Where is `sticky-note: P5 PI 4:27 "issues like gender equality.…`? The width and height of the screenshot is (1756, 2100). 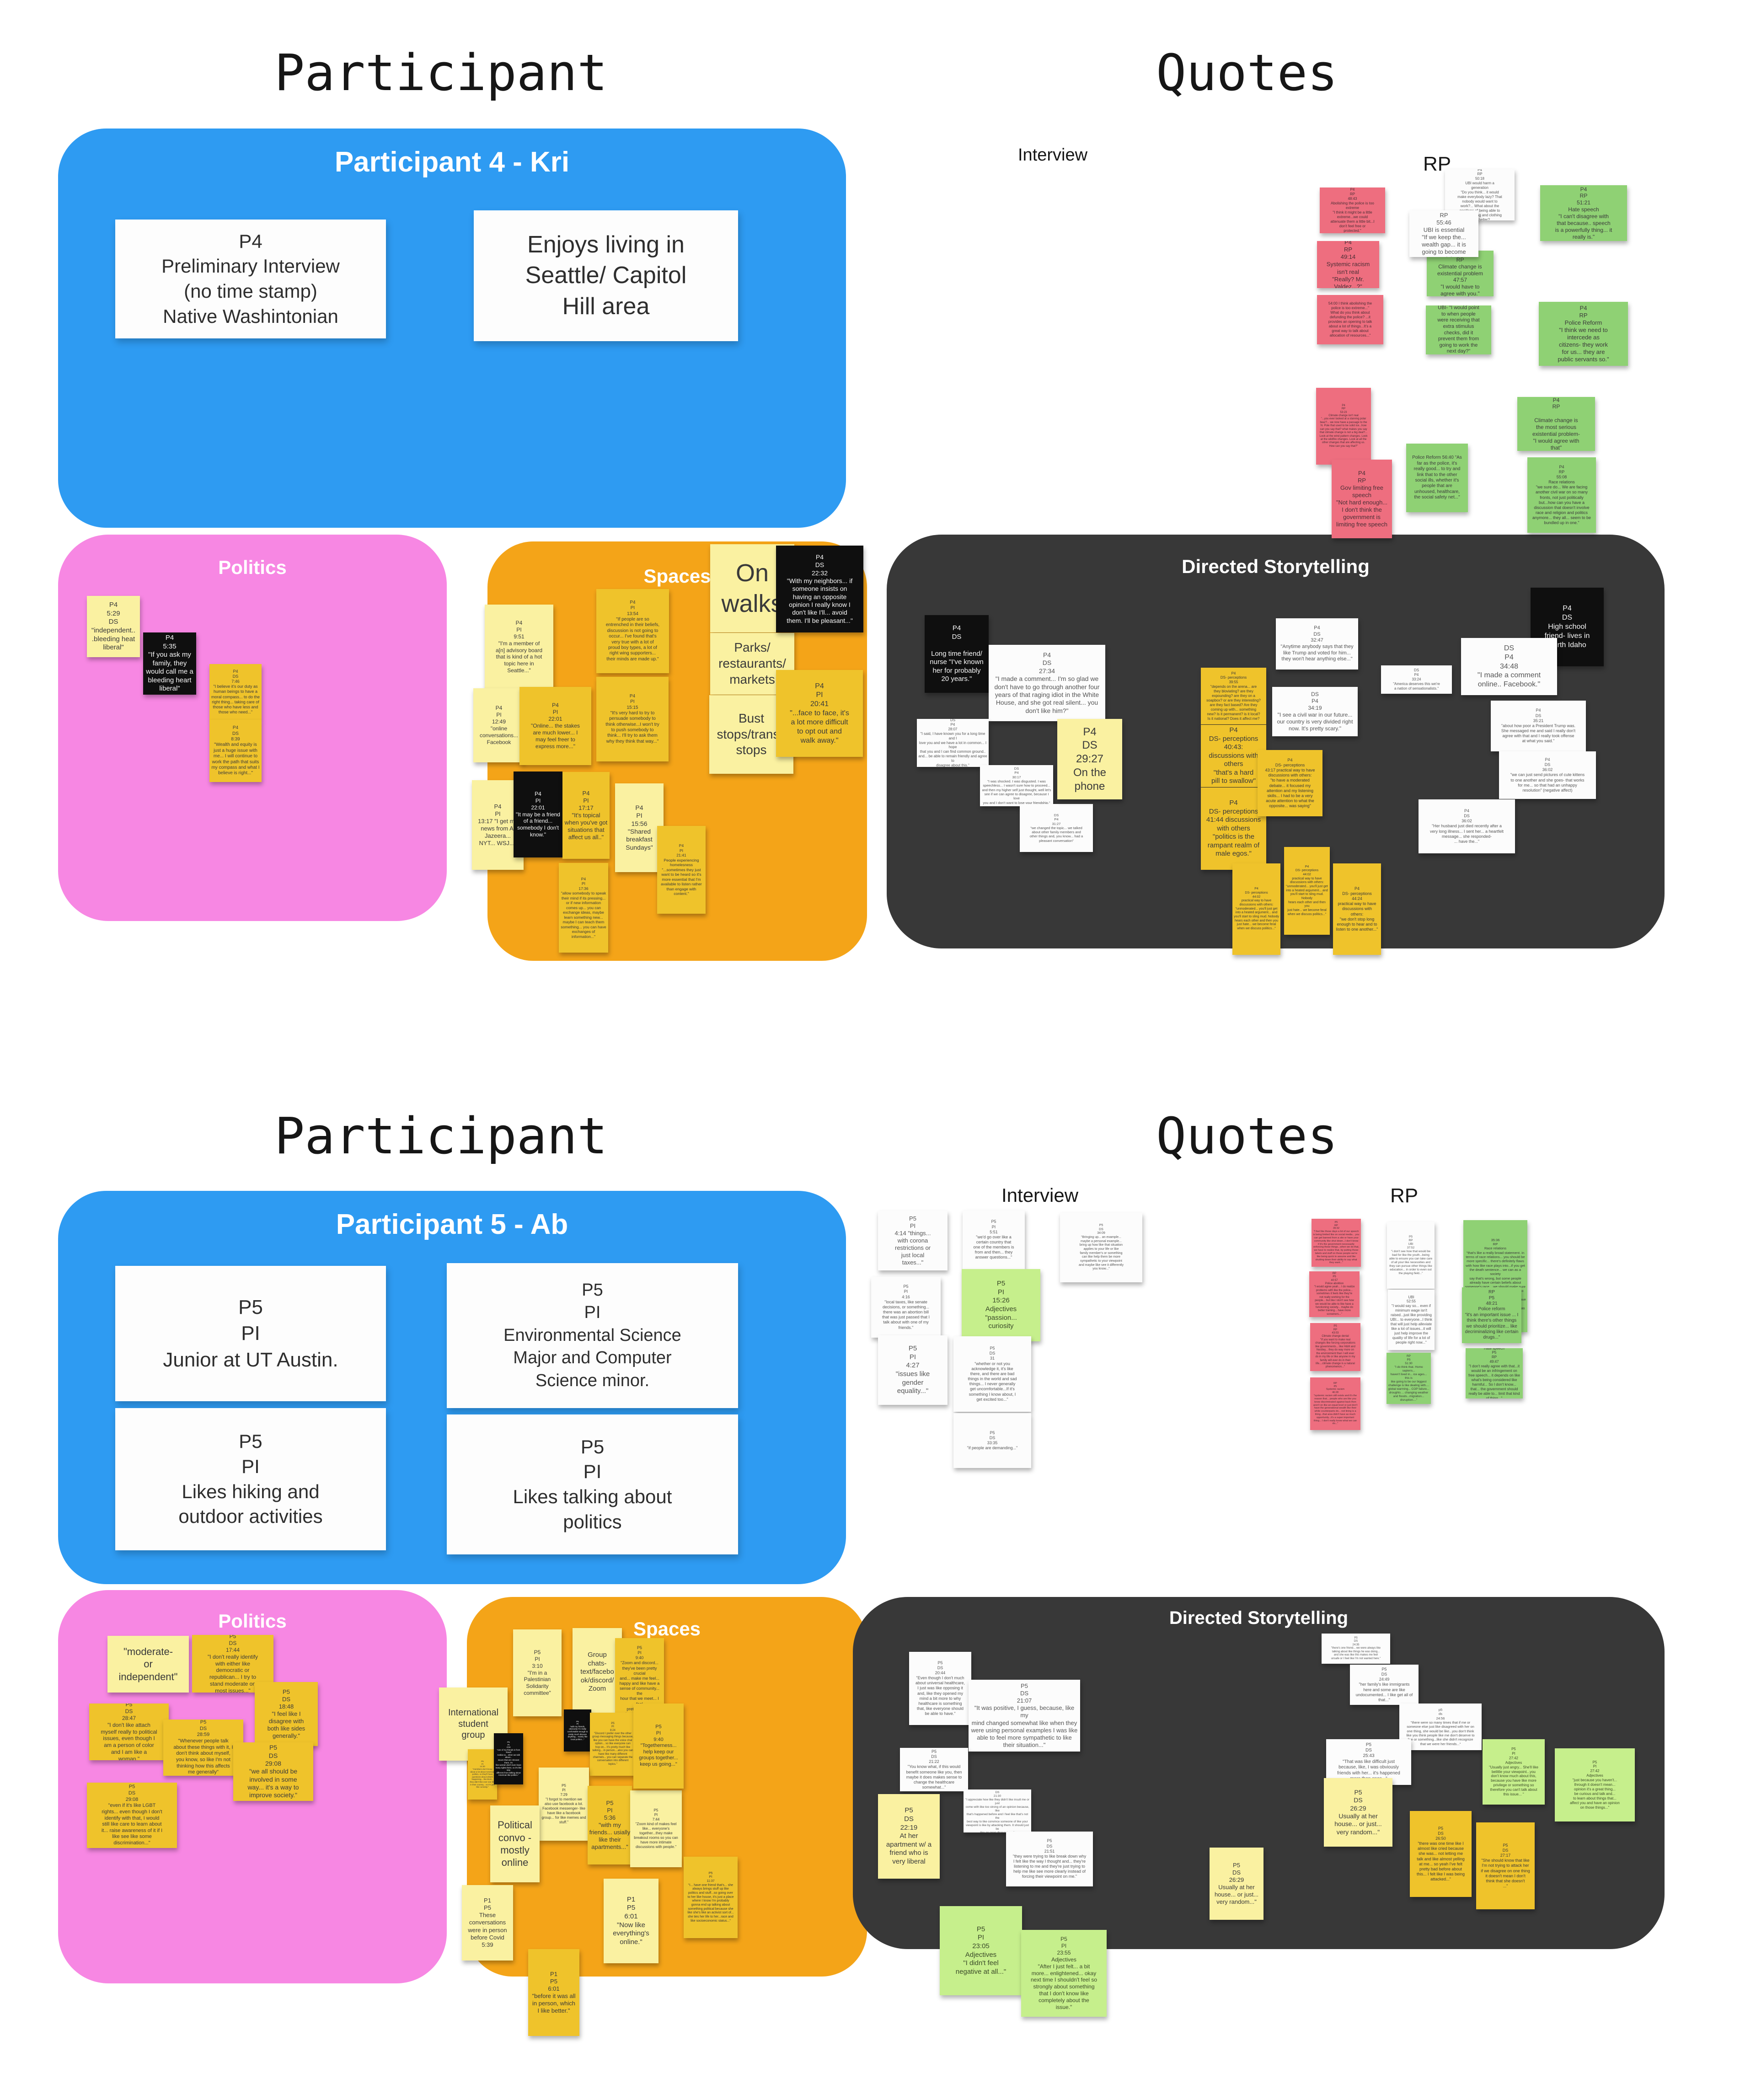 sticky-note: P5 PI 4:27 "issues like gender equality.… is located at coordinates (913, 1370).